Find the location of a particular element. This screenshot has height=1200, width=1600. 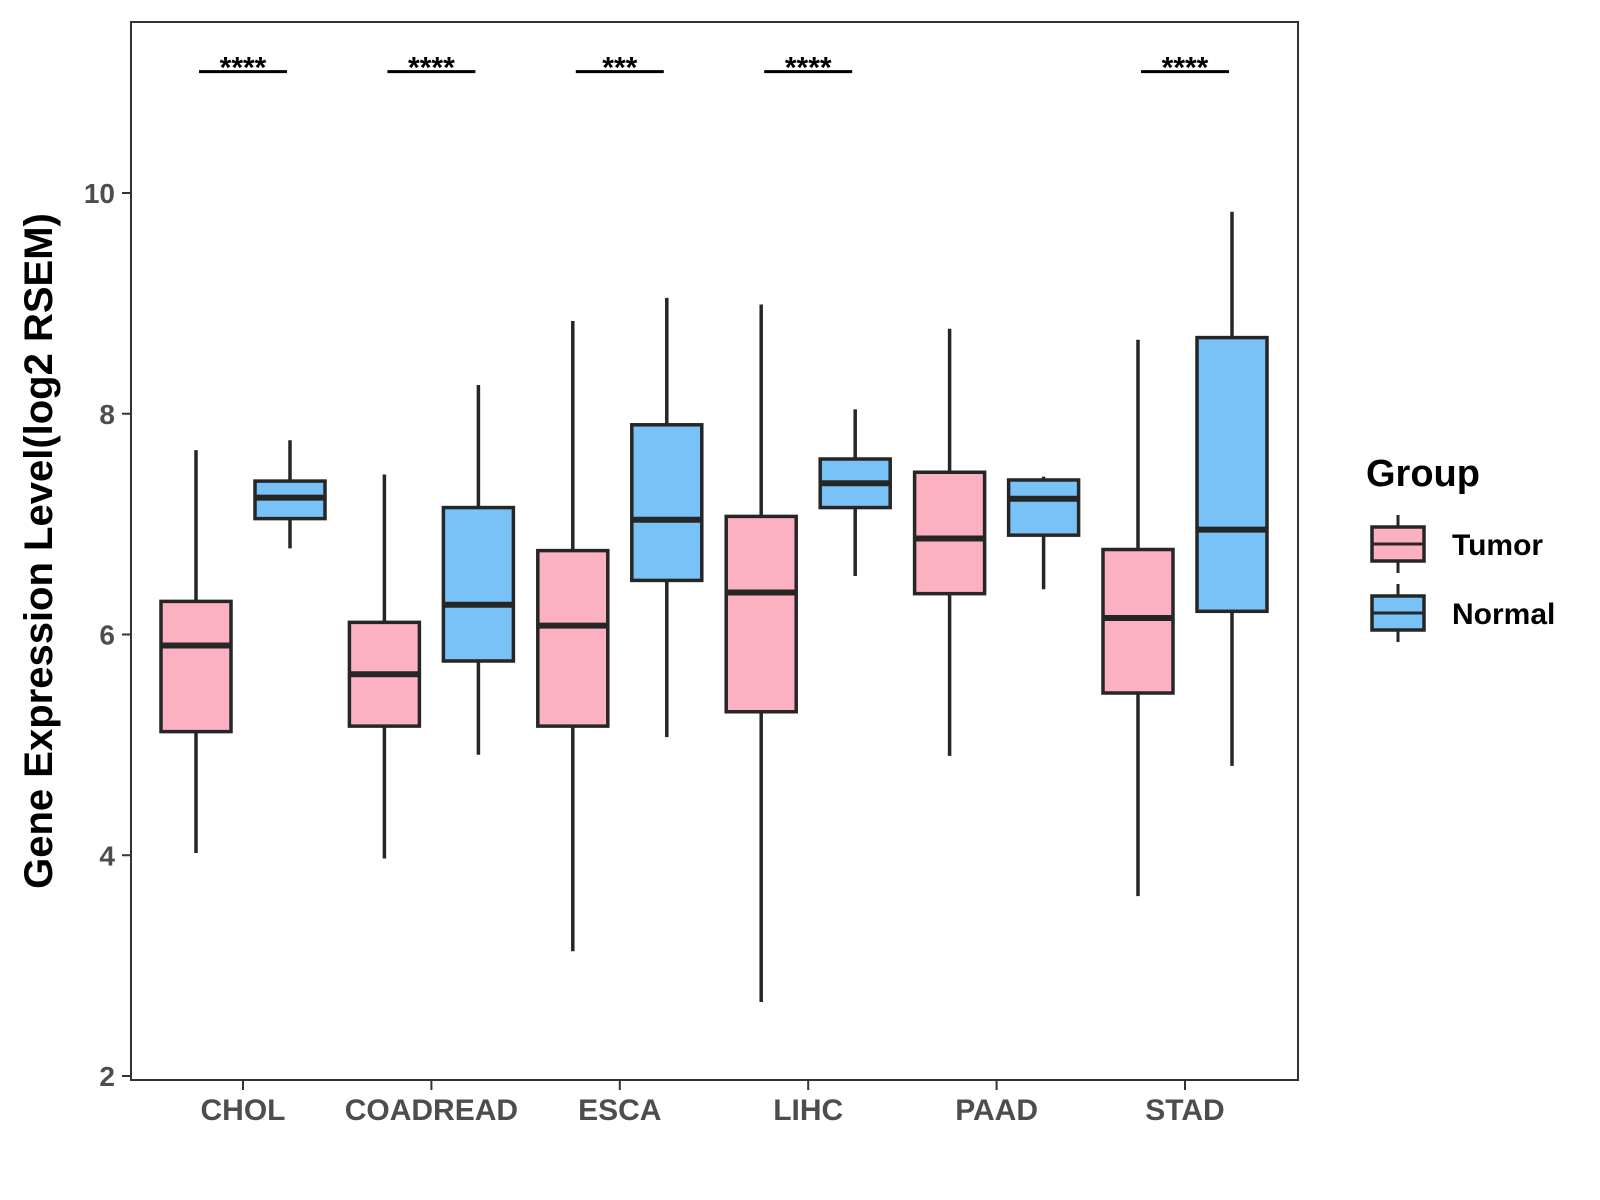

y-tick-label: 8 is located at coordinates (107, 414).